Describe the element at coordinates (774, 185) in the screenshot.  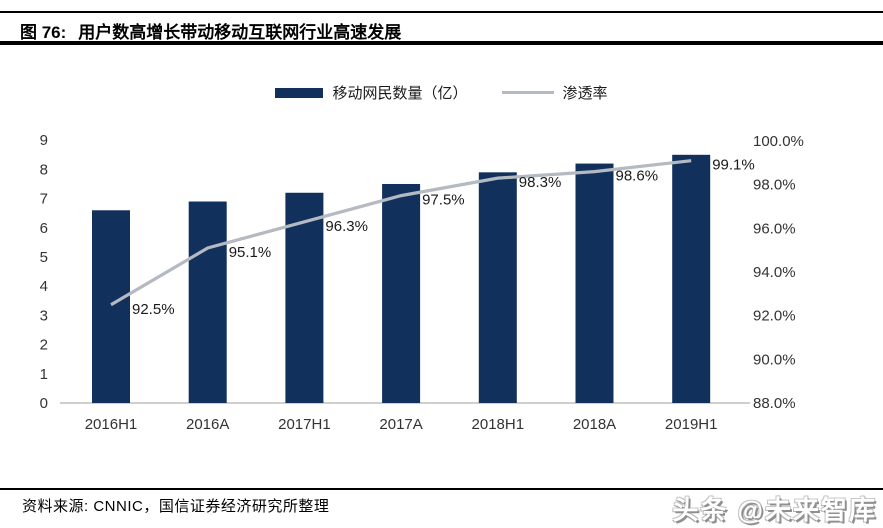
I see `right-axis-tick: 98.0%` at that location.